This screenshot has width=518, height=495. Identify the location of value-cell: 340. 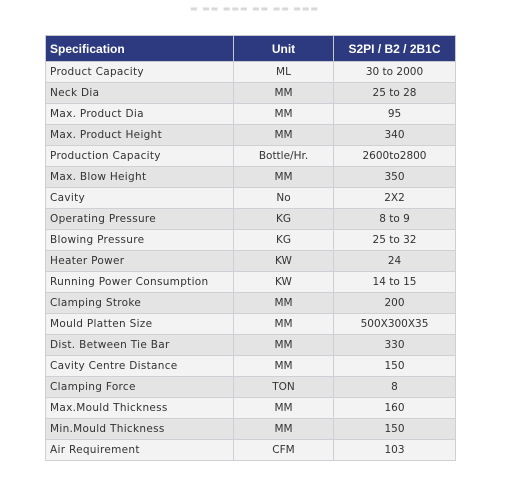
(394, 135).